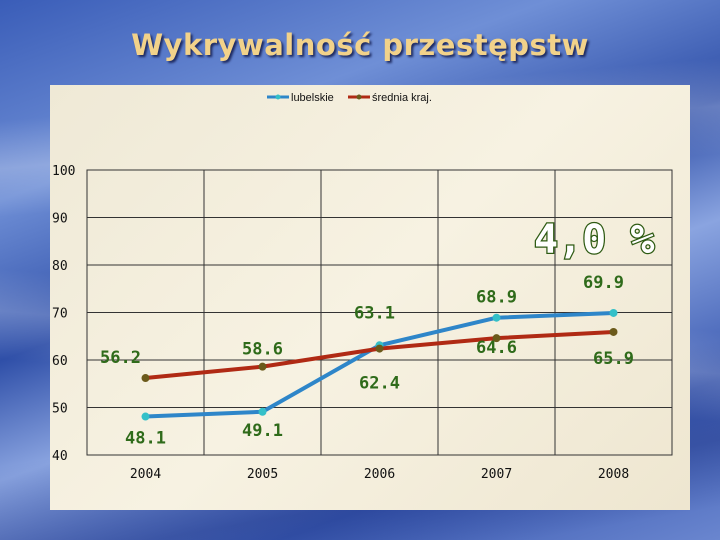  What do you see at coordinates (603, 283) in the screenshot?
I see `data-label-lubelskie: 69.9` at bounding box center [603, 283].